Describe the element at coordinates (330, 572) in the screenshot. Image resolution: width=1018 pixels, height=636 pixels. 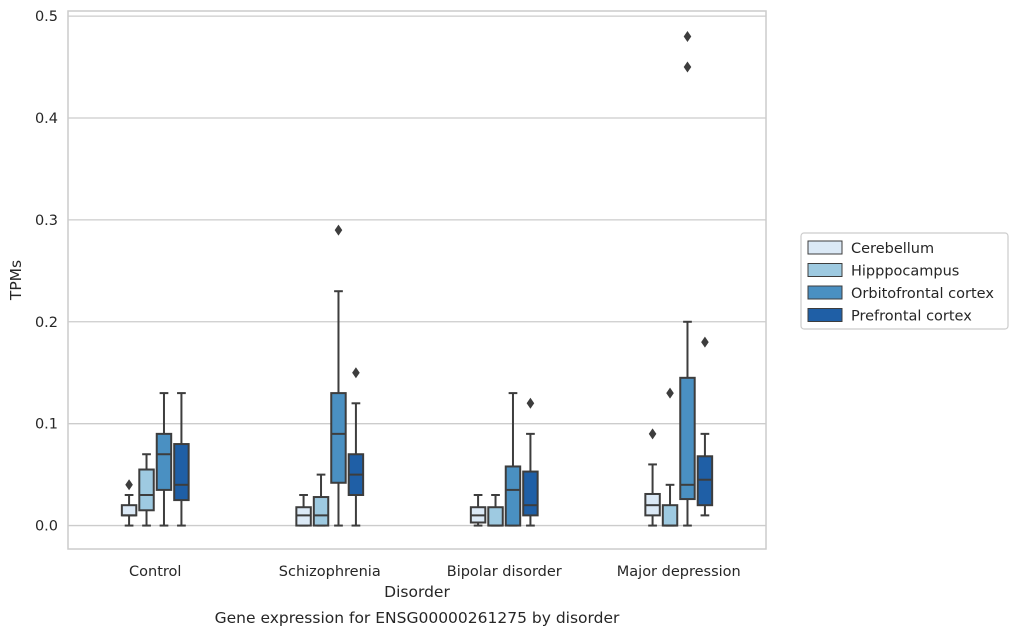
I see `x-tick-label: Schizophrenia` at that location.